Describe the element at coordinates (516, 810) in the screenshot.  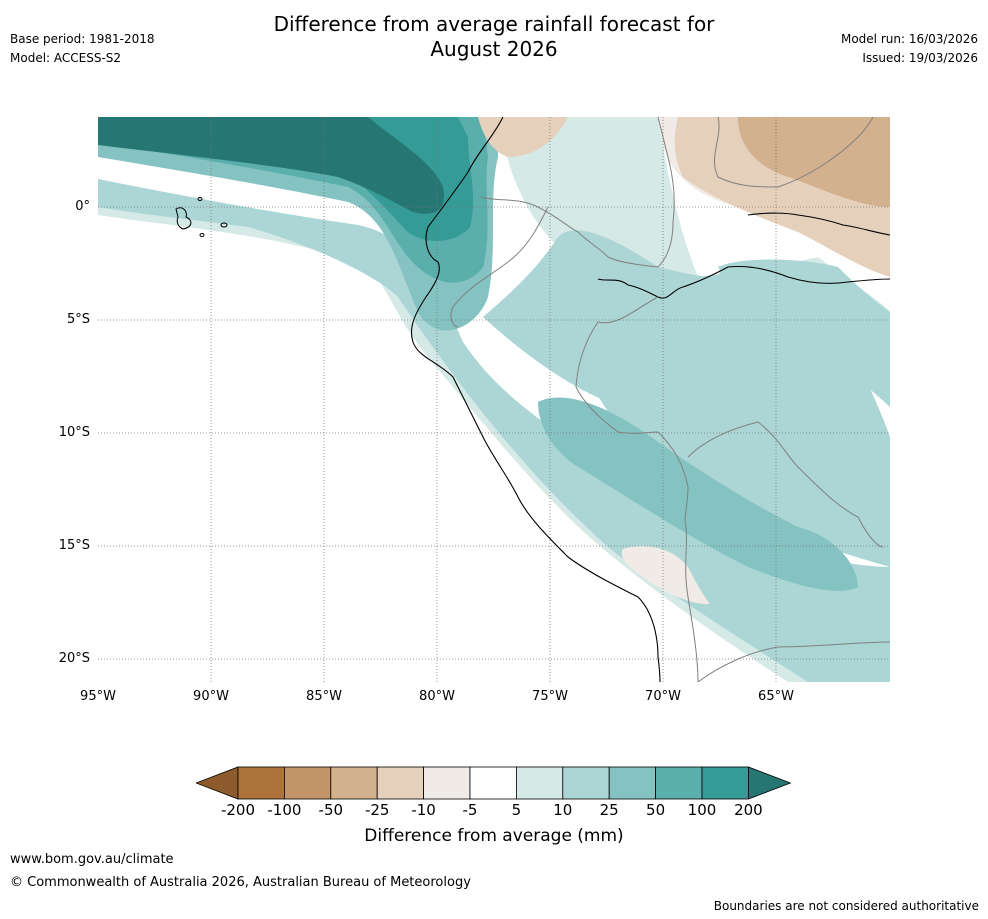
I see `colorbar-tick-label: 5` at that location.